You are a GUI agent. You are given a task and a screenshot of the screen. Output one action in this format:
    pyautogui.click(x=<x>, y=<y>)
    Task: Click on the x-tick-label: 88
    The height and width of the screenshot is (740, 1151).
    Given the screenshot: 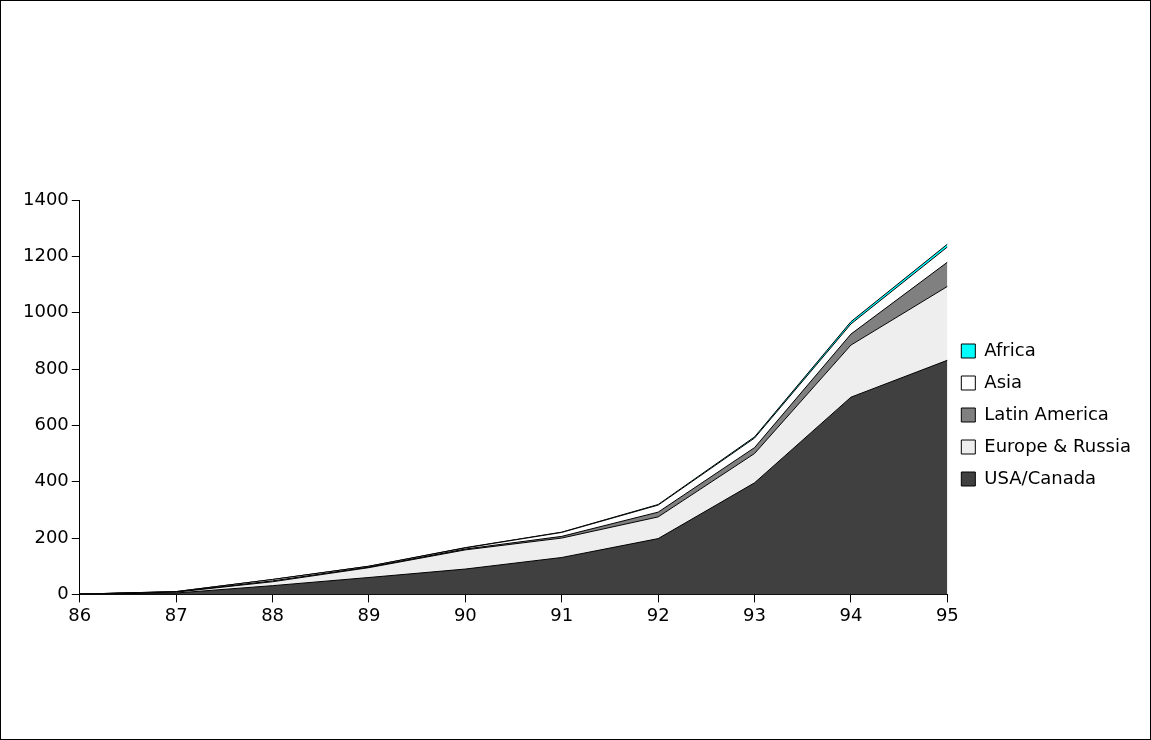 What is the action you would take?
    pyautogui.click(x=273, y=614)
    